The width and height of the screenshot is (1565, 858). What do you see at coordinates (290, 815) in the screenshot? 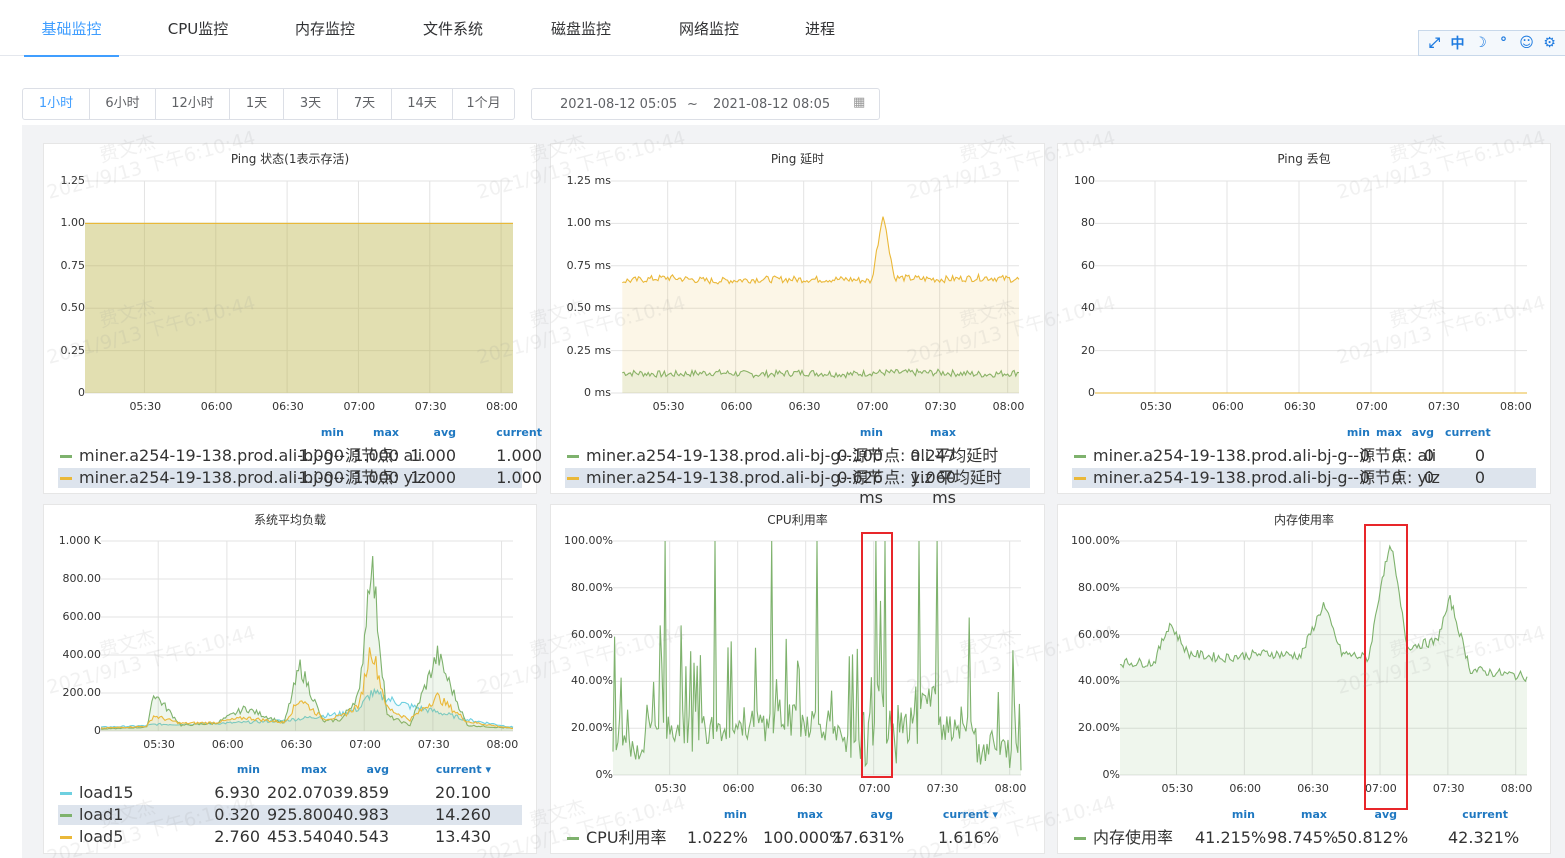
I see `legend-row: load1 0.320 925.800 40.983 14.260` at bounding box center [290, 815].